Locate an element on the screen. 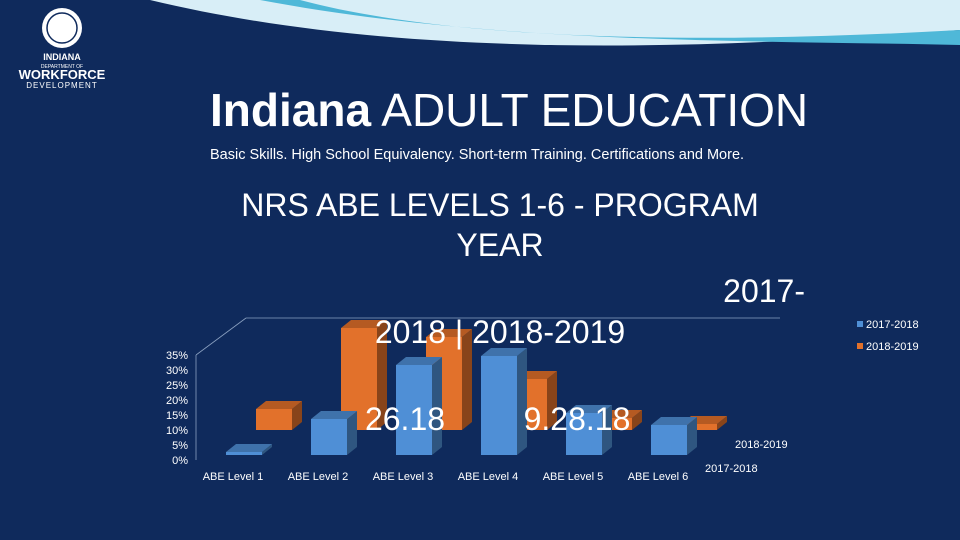 The width and height of the screenshot is (960, 540). y-tick-label: 35% is located at coordinates (177, 356).